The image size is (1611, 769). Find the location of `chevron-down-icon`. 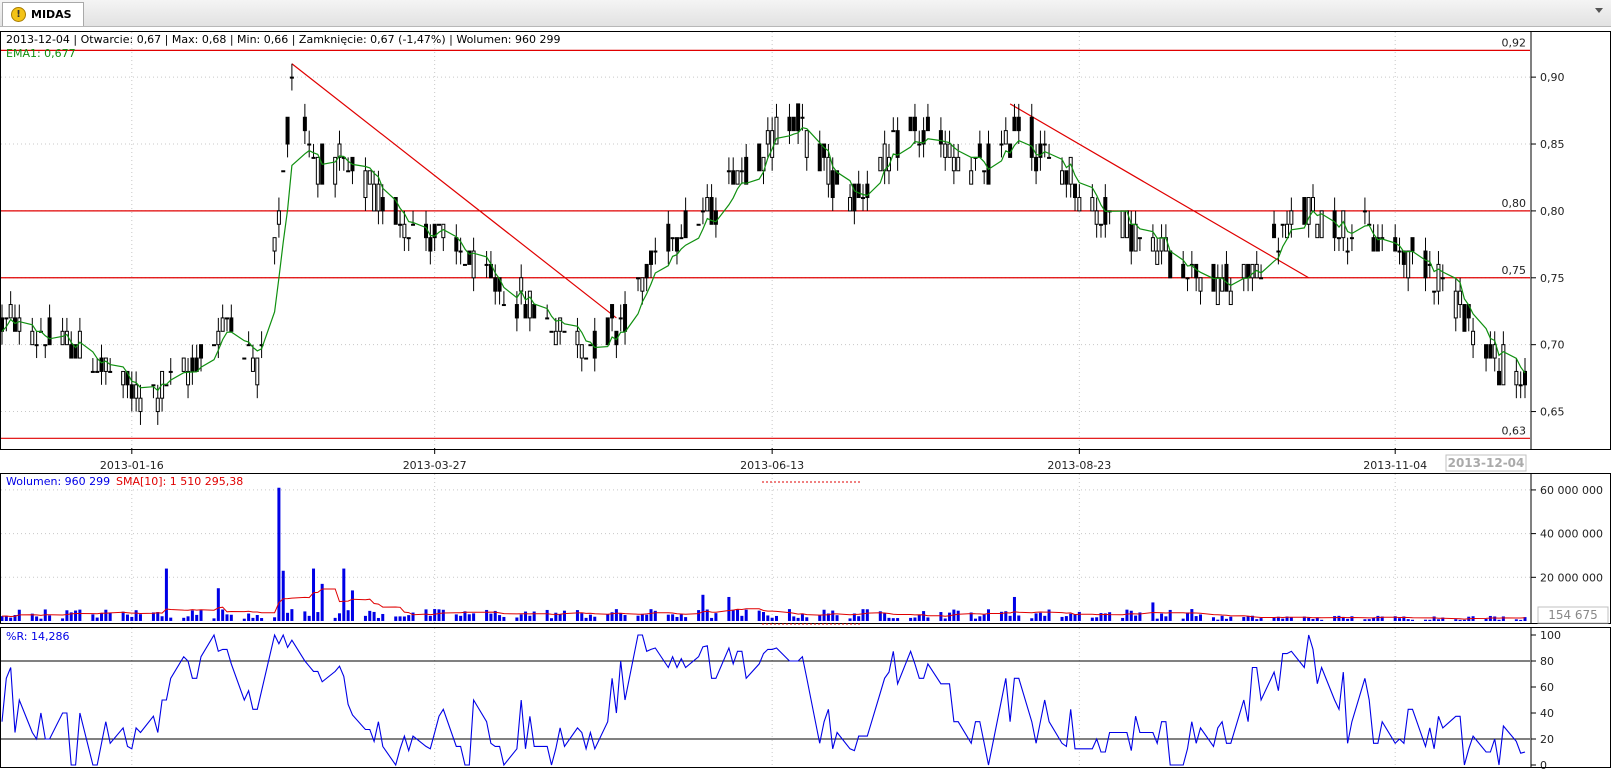

chevron-down-icon is located at coordinates (1599, 10).